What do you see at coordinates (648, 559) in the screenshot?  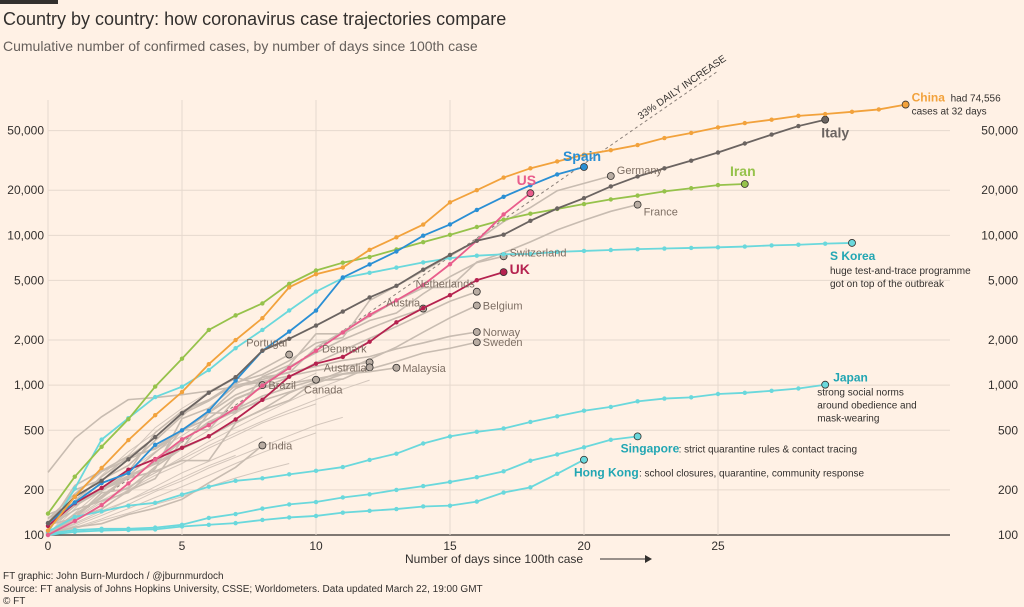 I see `x-axis-arrow-head` at bounding box center [648, 559].